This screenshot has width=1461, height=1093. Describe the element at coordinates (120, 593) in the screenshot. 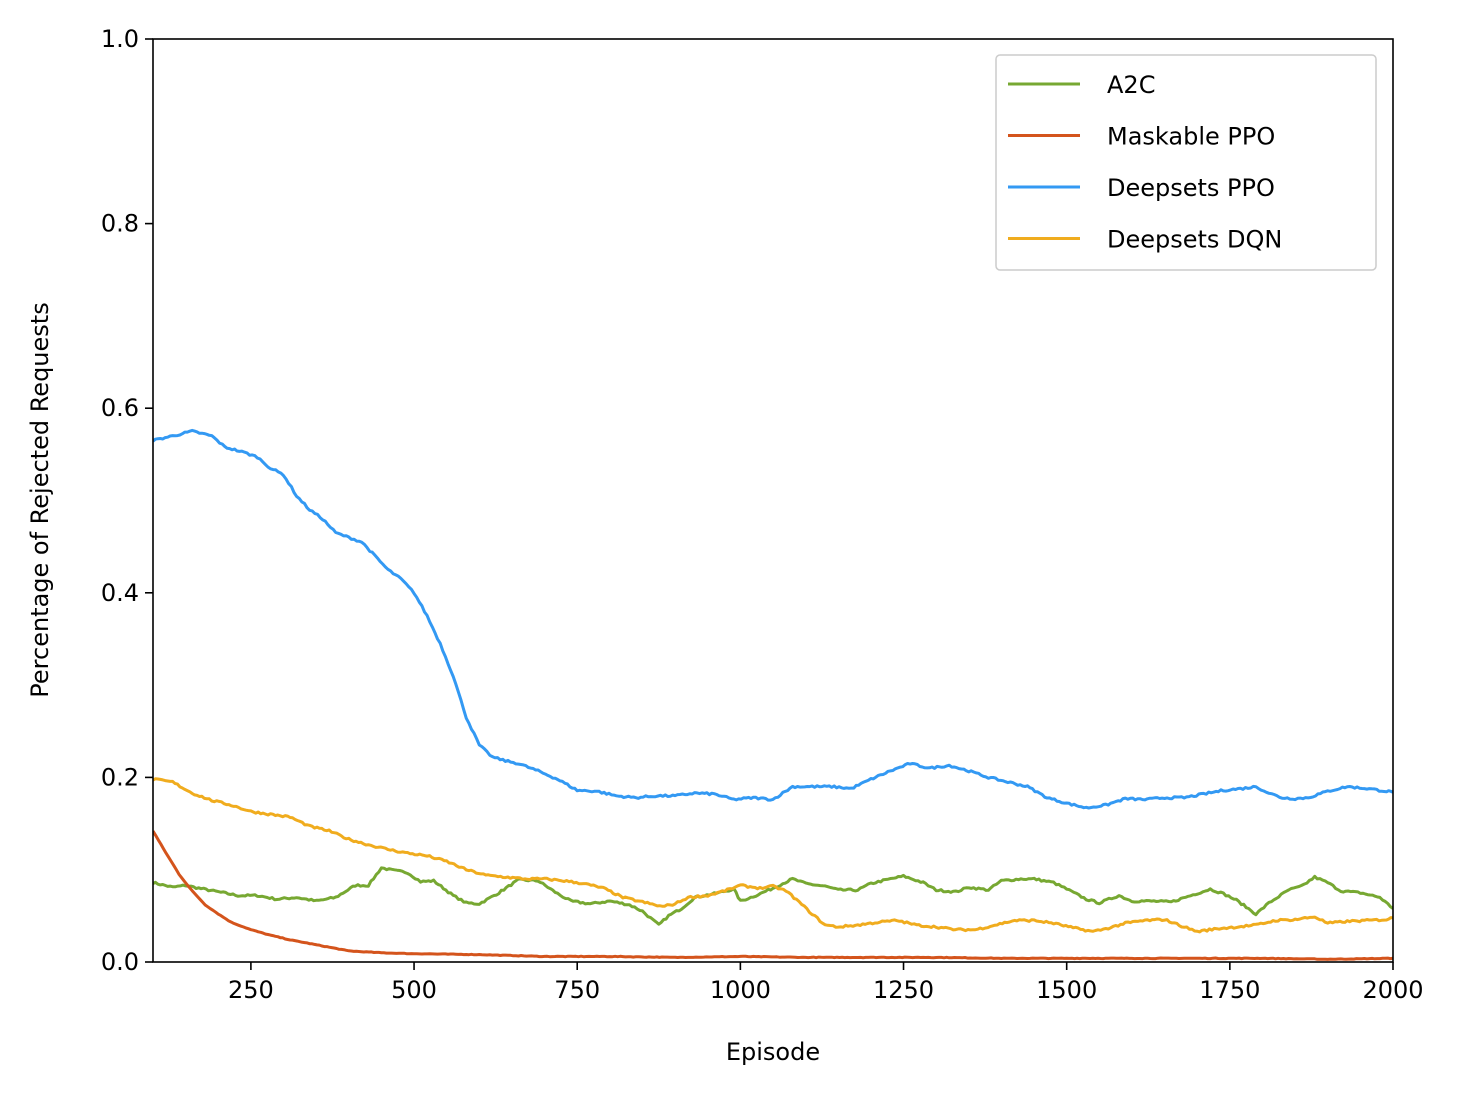

I see `y-tick-label: 0.4` at that location.